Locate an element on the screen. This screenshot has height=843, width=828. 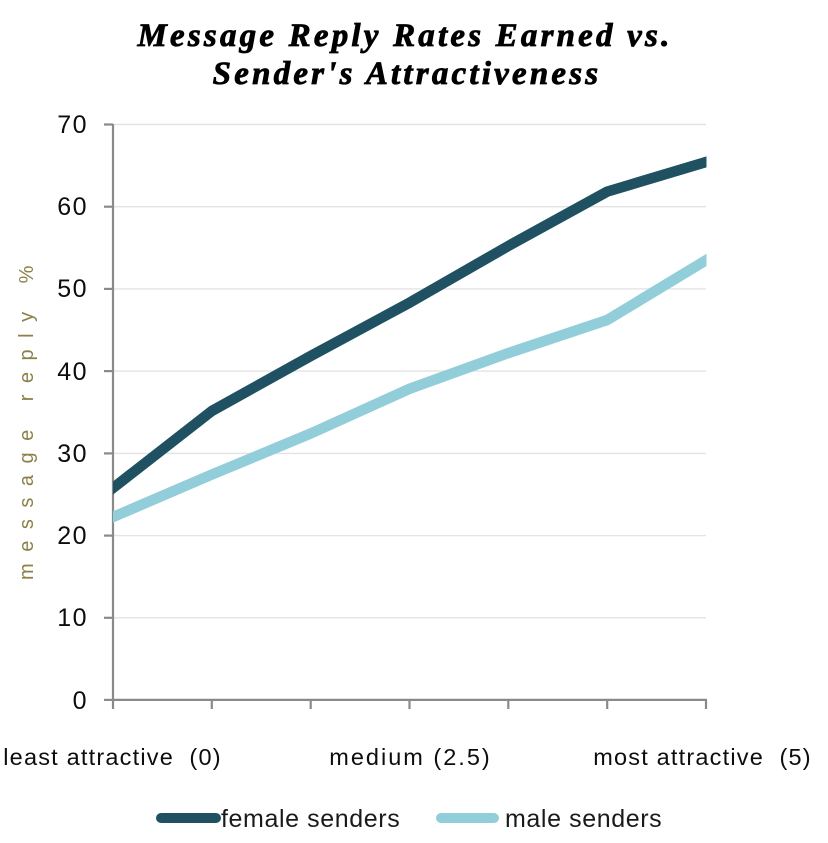
svg-text: female senders is located at coordinates (310, 819).